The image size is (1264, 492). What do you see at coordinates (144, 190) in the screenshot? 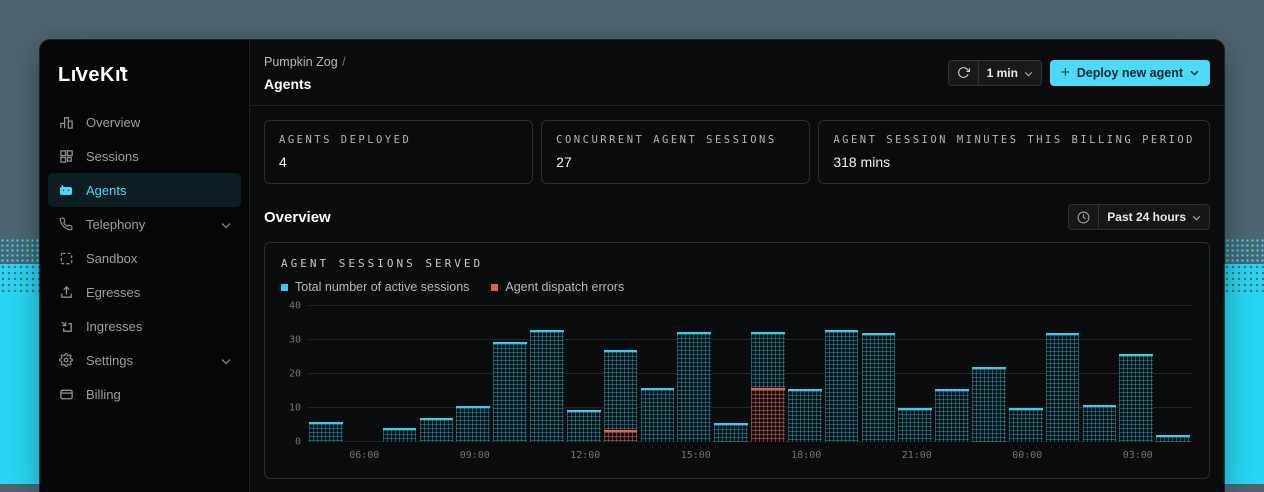
I see `sidebar-item-agents: Agents` at bounding box center [144, 190].